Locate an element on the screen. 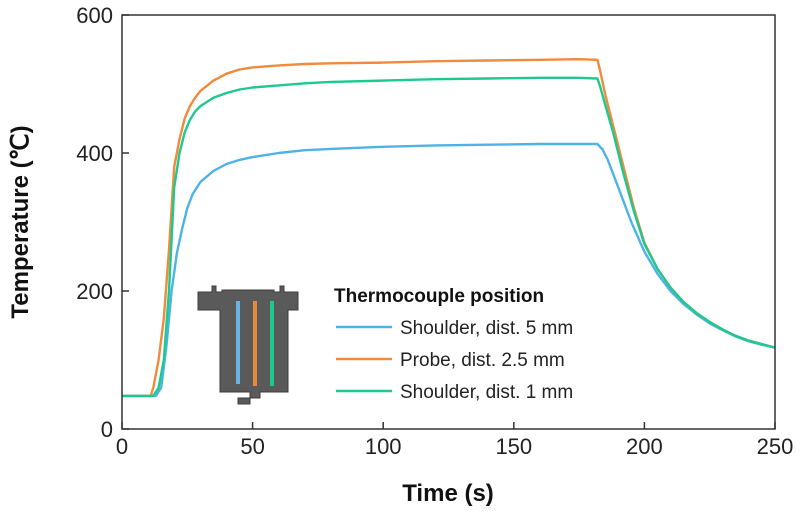 The height and width of the screenshot is (513, 800). y-axis-title: Temperature (℃) is located at coordinates (20, 221).